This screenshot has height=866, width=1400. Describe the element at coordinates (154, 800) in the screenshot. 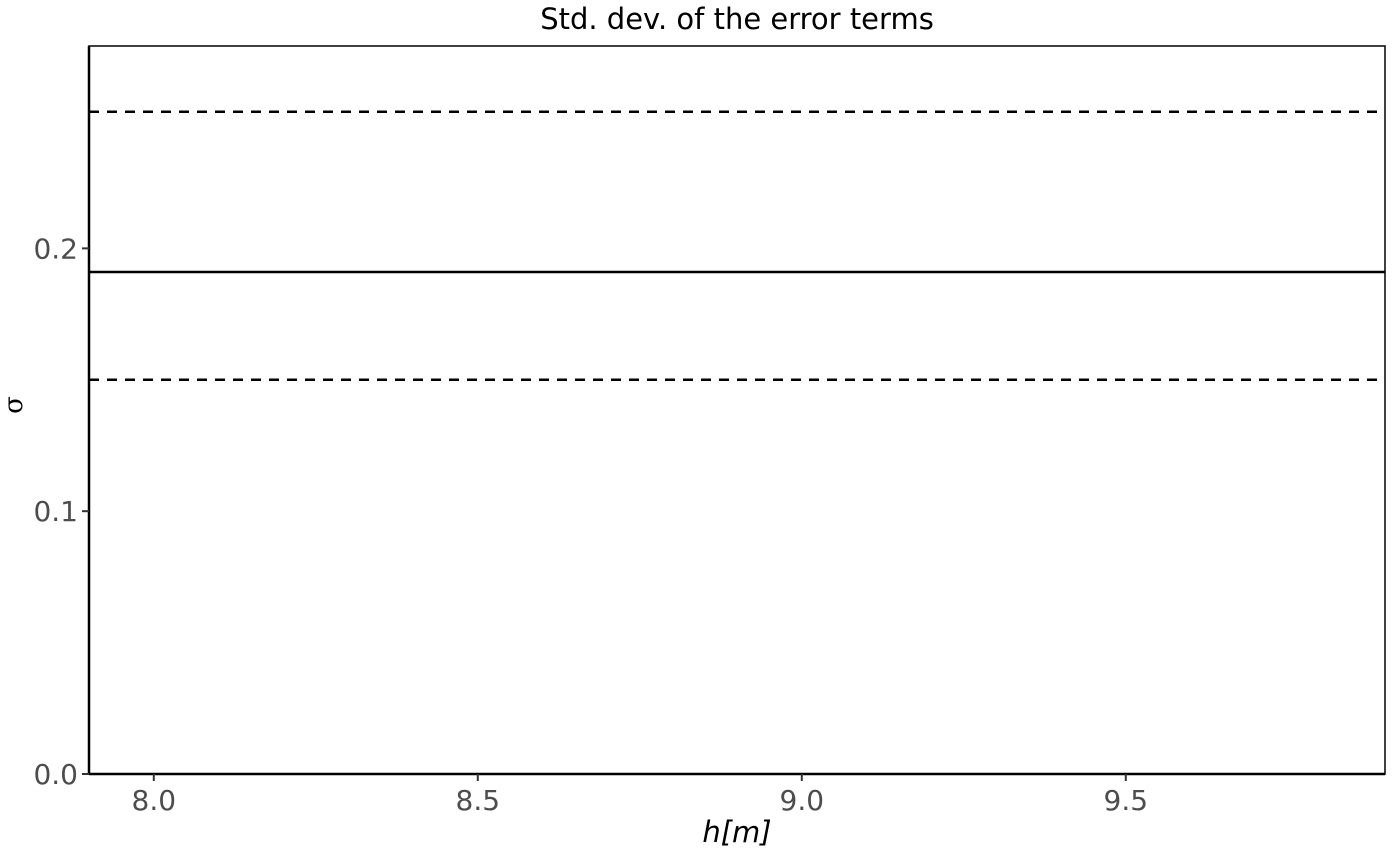

I see `x-tick-label: 8.0` at that location.